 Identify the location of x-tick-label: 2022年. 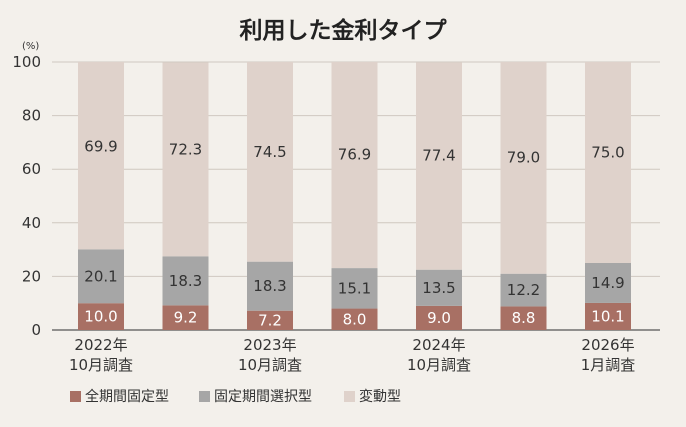
(100, 345).